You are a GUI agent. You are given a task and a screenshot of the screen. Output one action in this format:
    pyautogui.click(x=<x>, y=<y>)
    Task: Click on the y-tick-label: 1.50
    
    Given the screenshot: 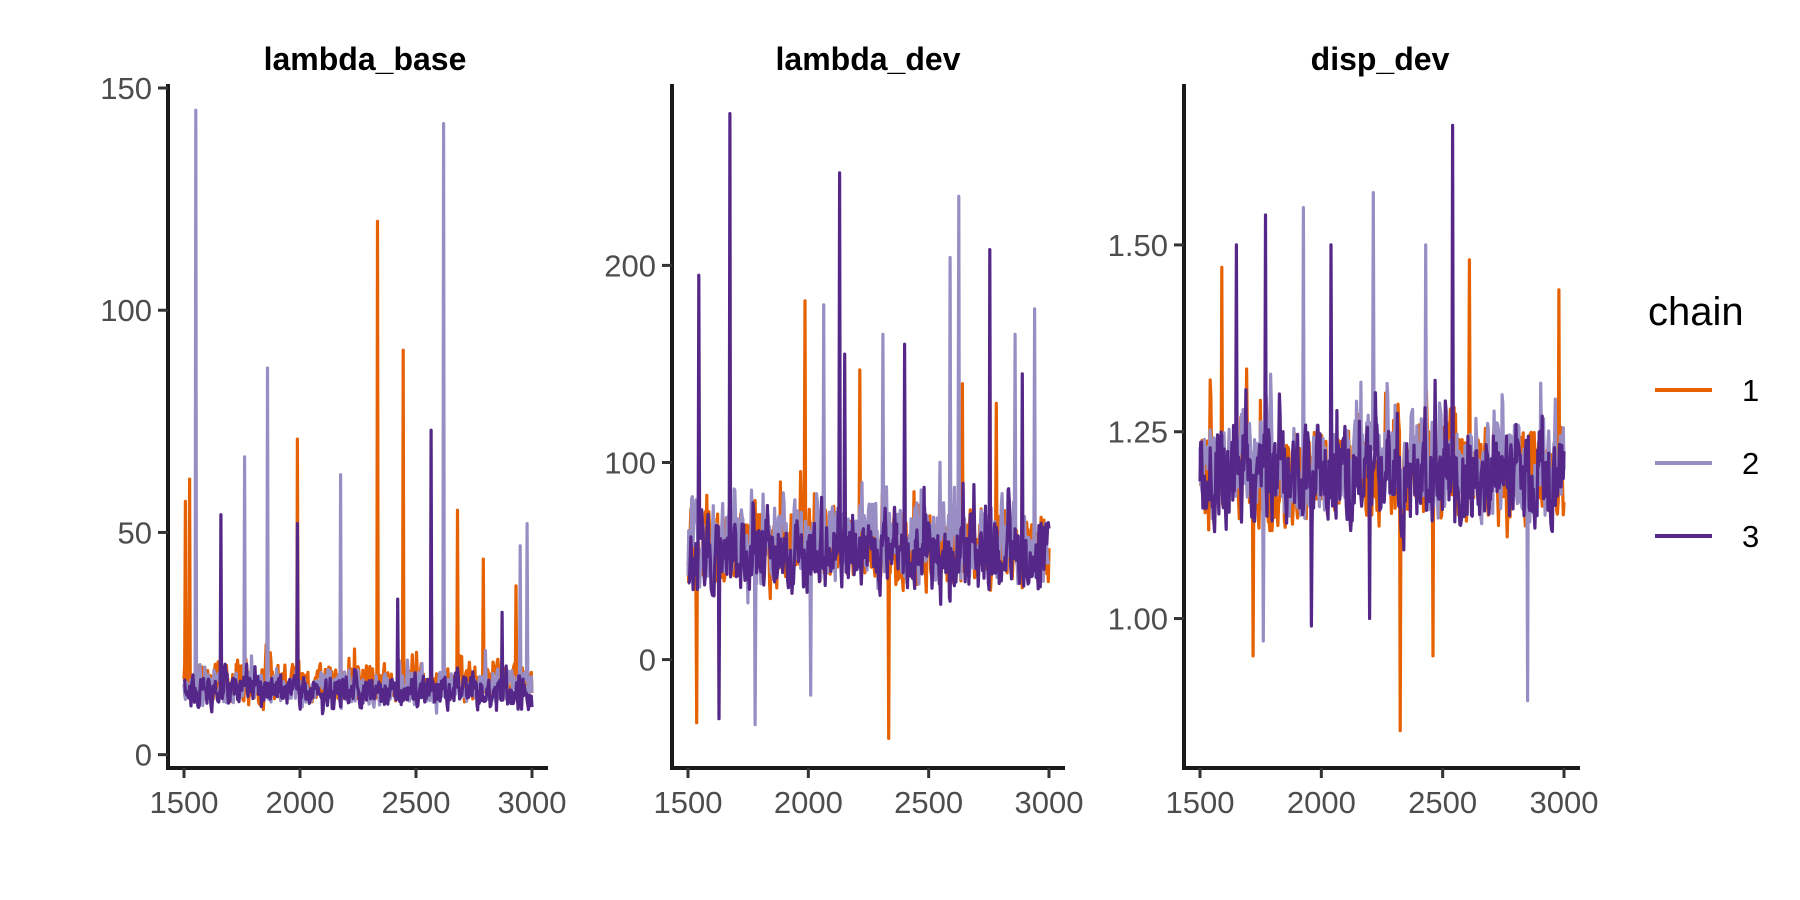 What is the action you would take?
    pyautogui.click(x=1138, y=245)
    